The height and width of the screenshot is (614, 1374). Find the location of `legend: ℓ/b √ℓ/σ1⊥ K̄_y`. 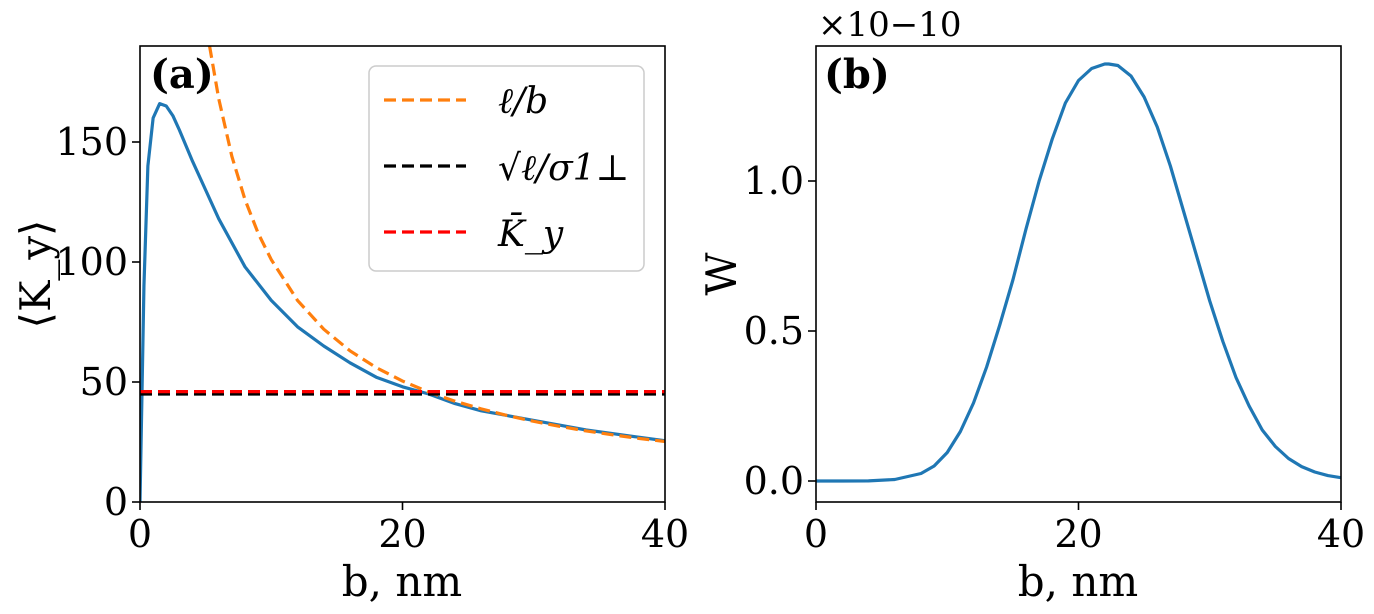

legend: ℓ/b √ℓ/σ1⊥ K̄_y is located at coordinates (506, 168).